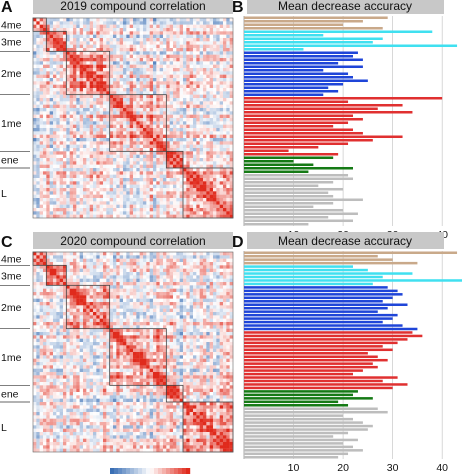 Image resolution: width=474 pixels, height=474 pixels. I want to click on group-label: 4me, so click(11, 26).